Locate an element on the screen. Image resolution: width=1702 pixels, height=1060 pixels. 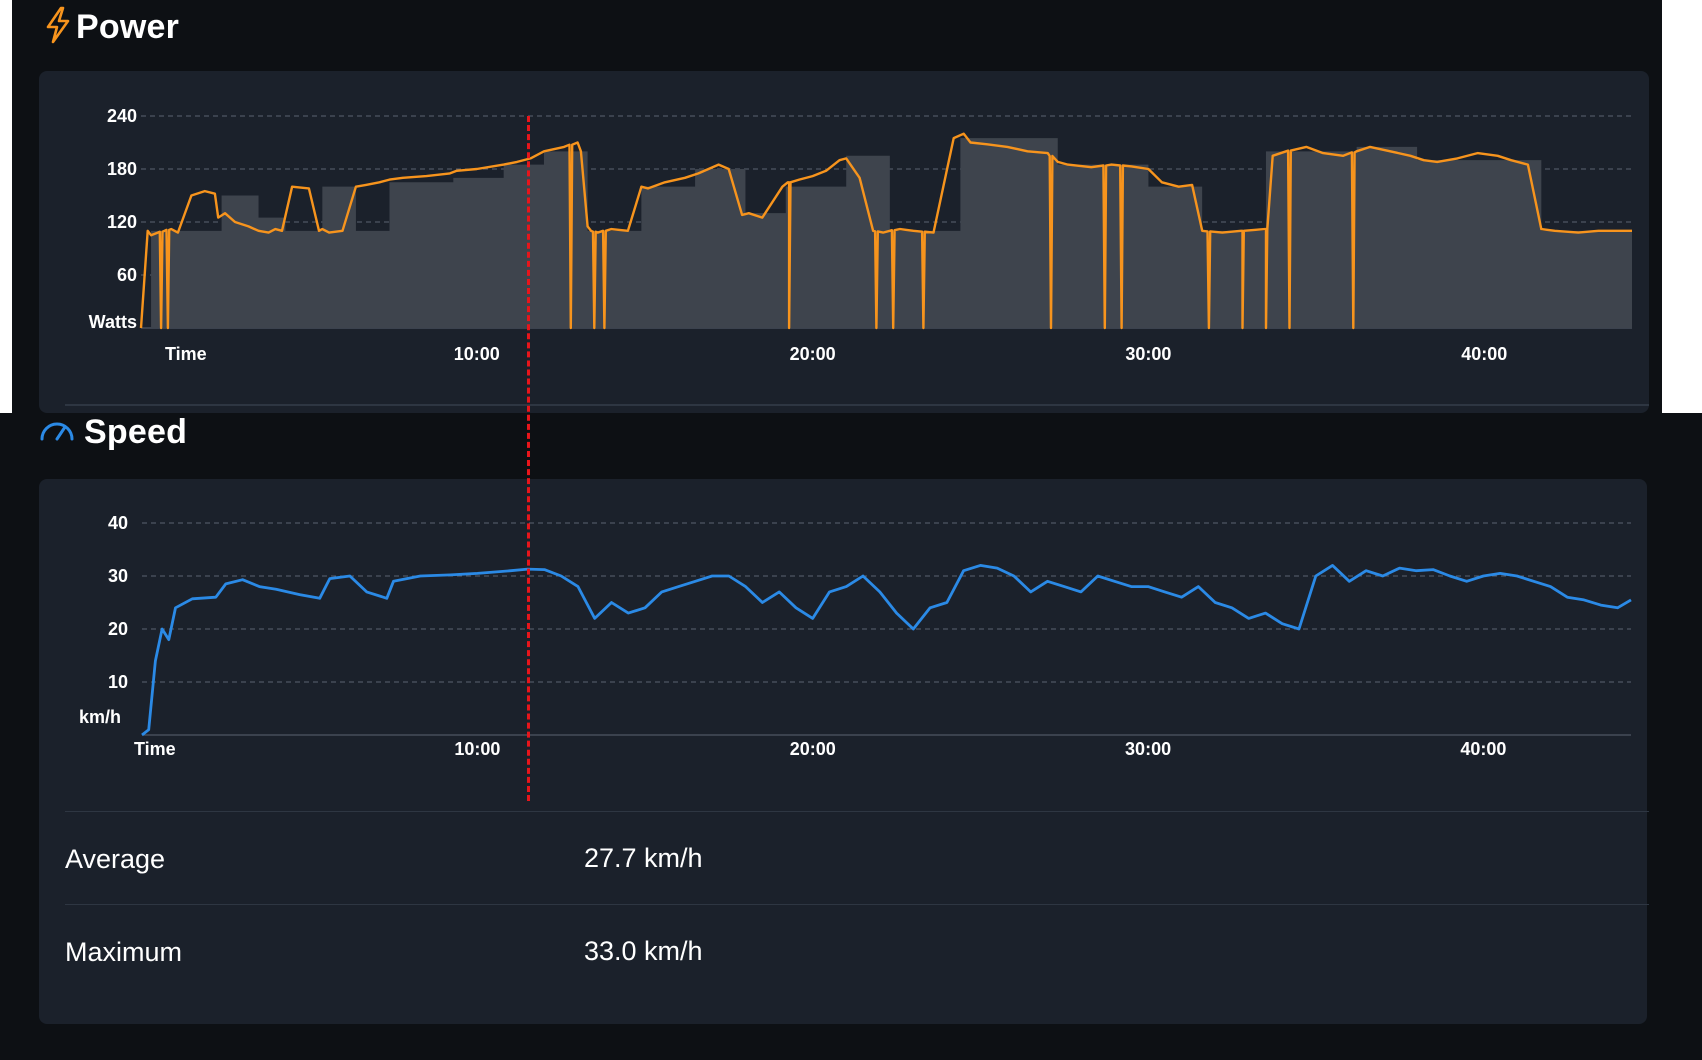
speed-title: Speed is located at coordinates (136, 432).